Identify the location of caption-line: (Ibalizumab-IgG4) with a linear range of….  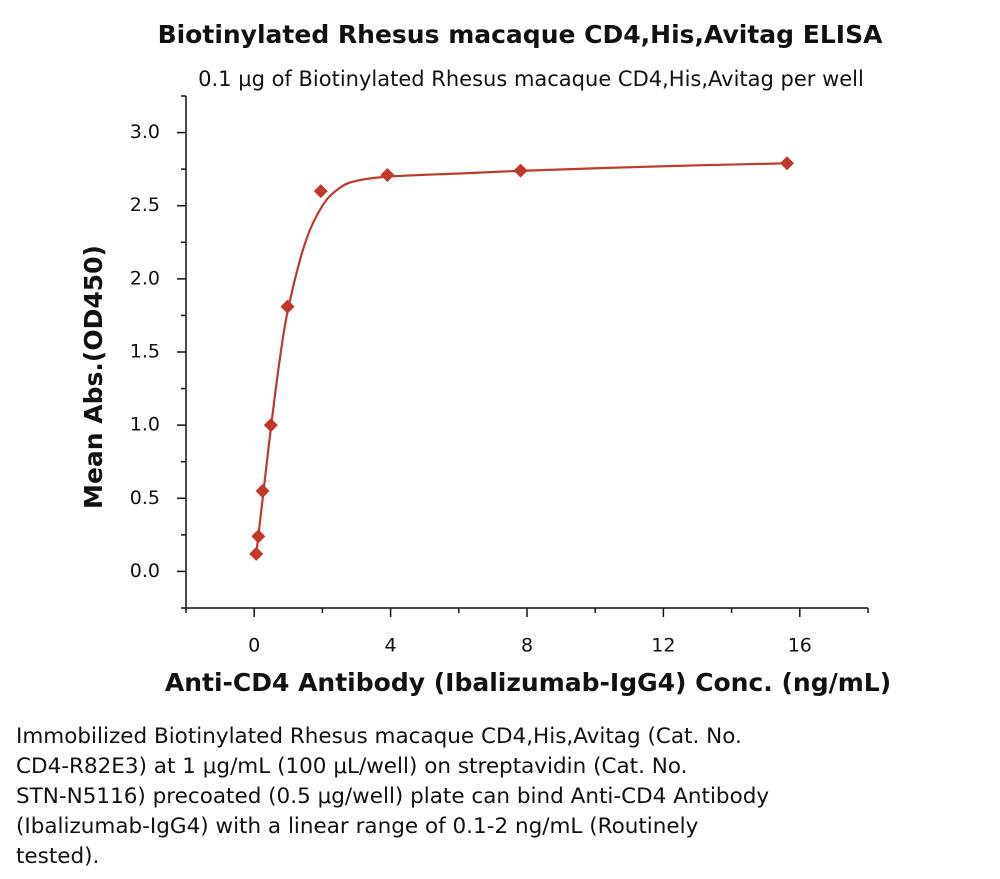
(357, 826).